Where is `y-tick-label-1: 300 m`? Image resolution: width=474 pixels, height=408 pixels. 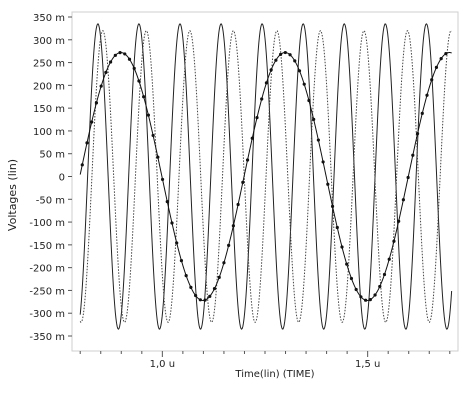
y-tick-label-1: 300 m is located at coordinates (49, 41).